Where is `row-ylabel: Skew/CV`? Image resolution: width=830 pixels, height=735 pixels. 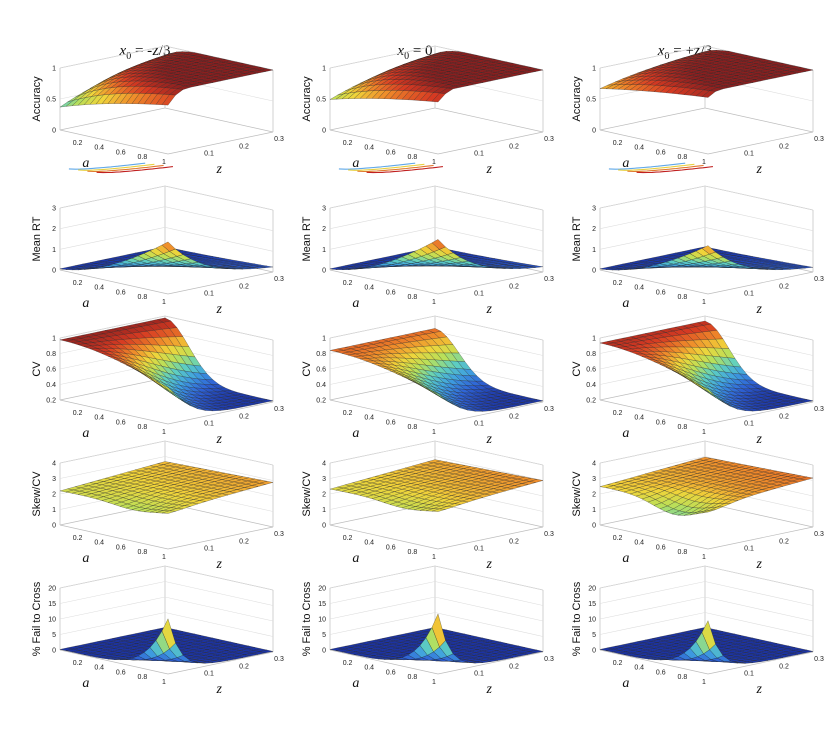 row-ylabel: Skew/CV is located at coordinates (37, 494).